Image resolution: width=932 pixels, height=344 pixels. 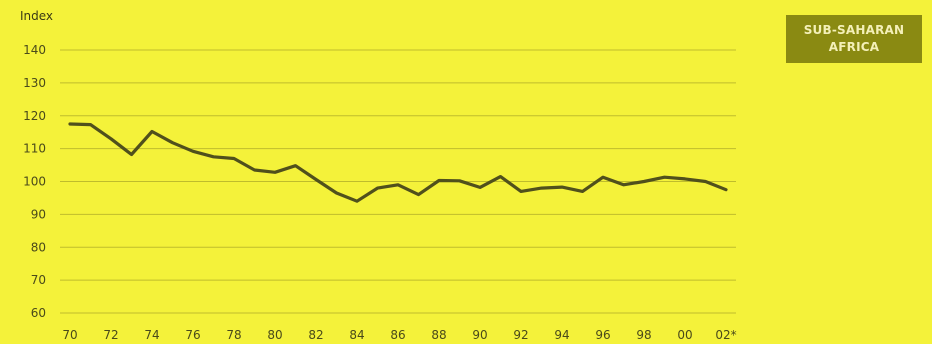 What do you see at coordinates (110, 335) in the screenshot?
I see `x-tick-label: 72` at bounding box center [110, 335].